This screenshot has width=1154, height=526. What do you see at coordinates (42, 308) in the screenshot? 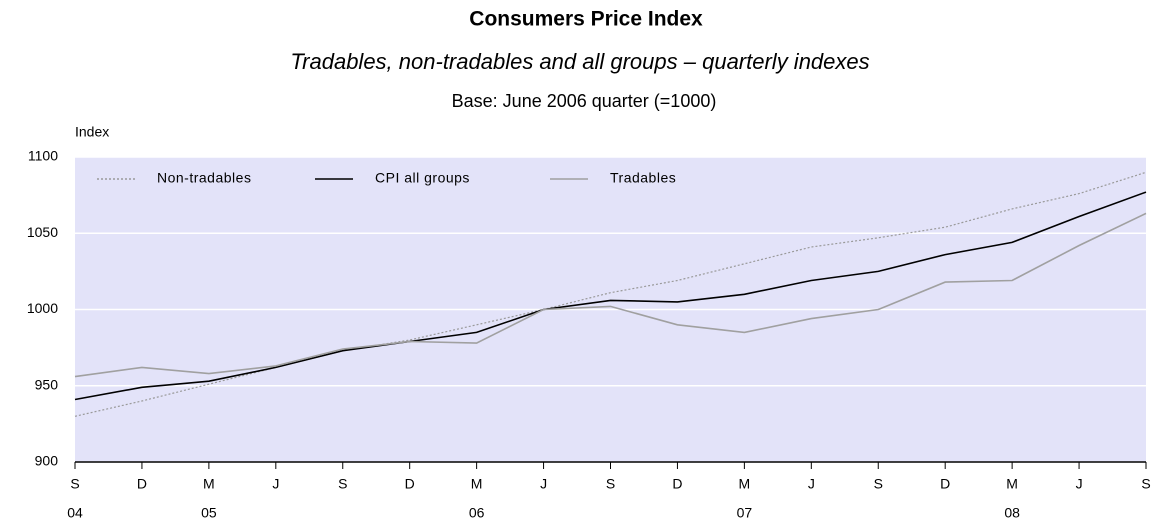
I see `y-tick-label: 1000` at bounding box center [42, 308].